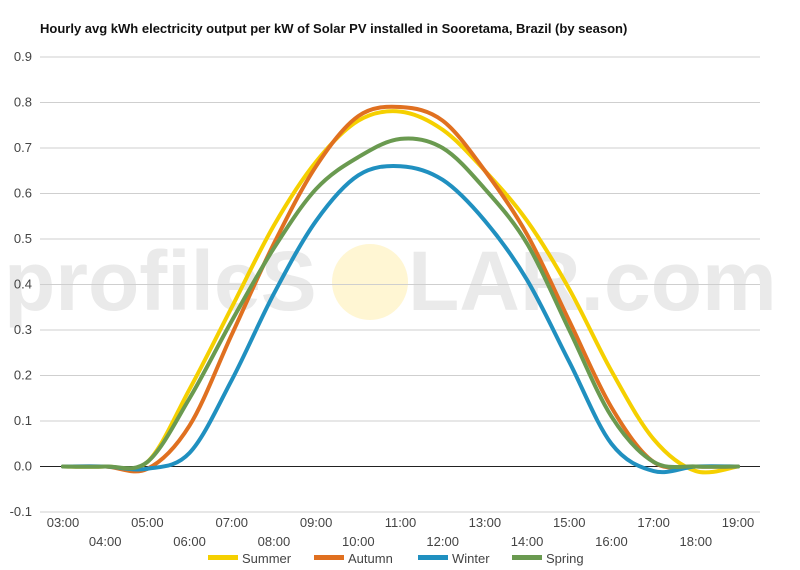  I want to click on x-tick-label: 10:00, so click(358, 541).